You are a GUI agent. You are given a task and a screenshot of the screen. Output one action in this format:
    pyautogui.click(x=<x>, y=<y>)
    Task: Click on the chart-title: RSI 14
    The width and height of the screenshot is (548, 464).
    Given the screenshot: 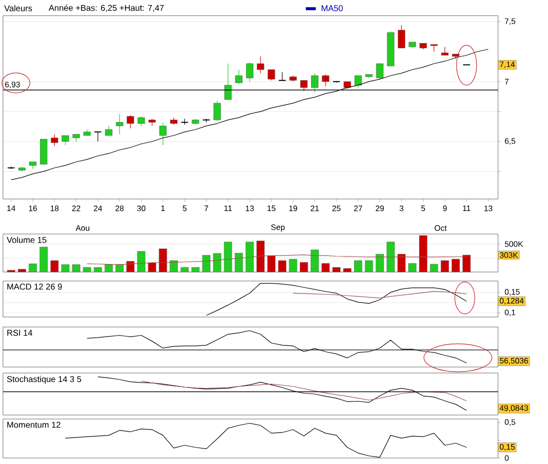 What is the action you would take?
    pyautogui.click(x=19, y=333)
    